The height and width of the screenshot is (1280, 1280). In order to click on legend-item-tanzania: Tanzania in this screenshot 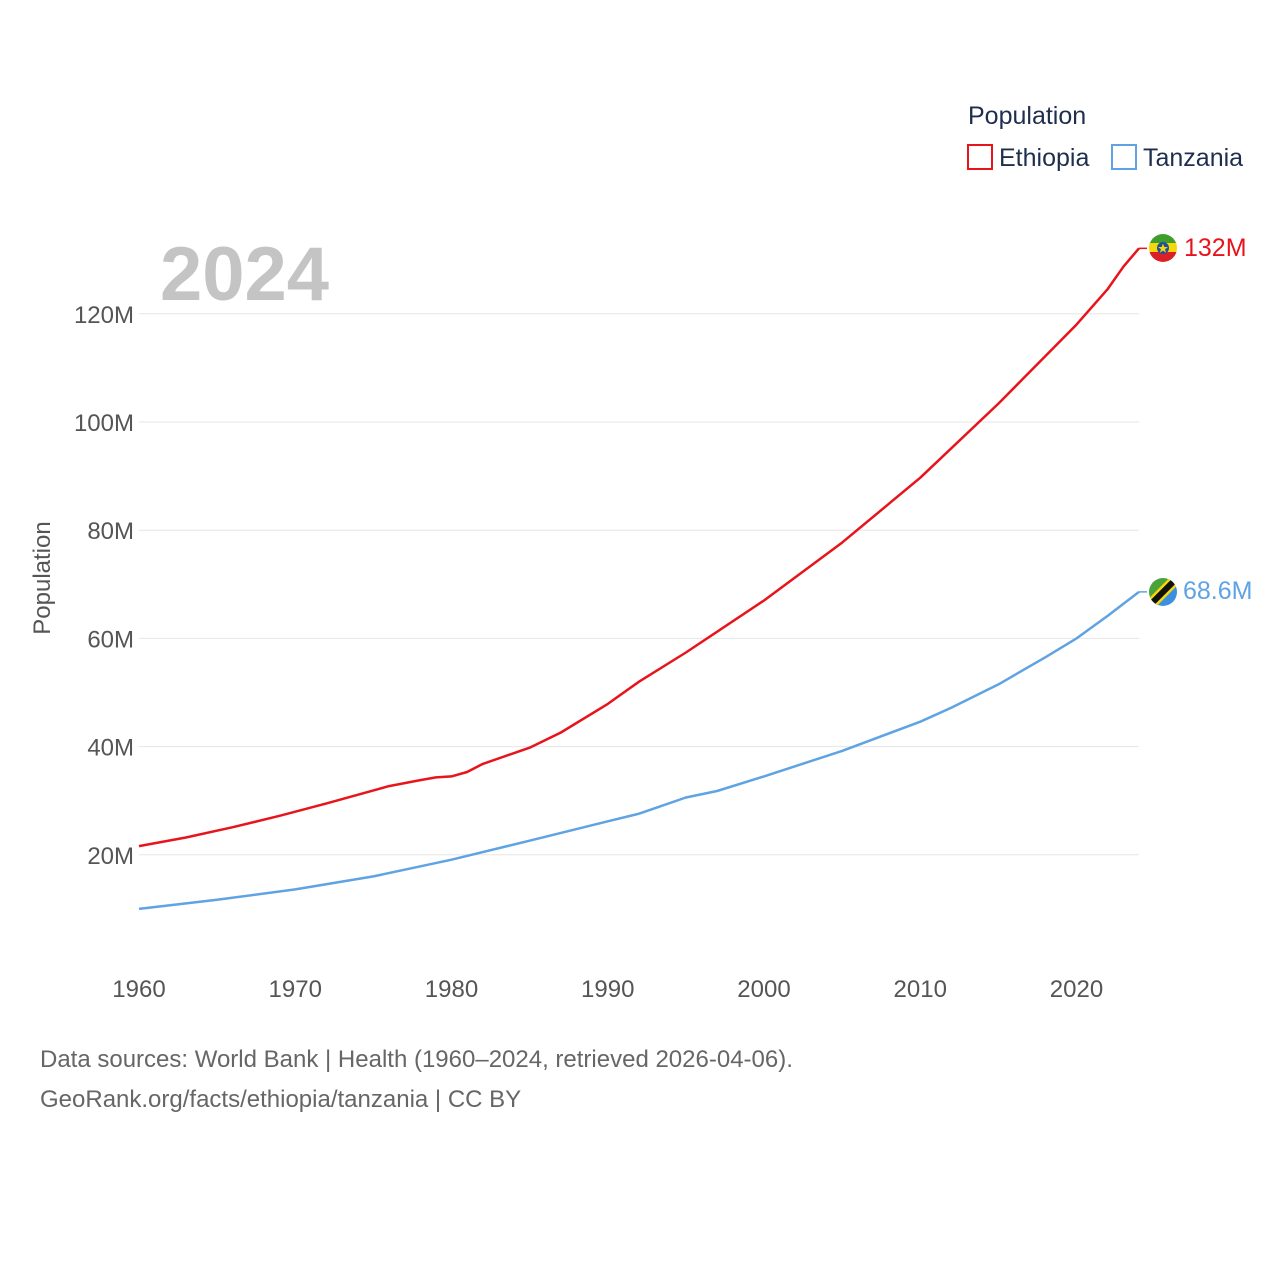, I will do `click(1177, 158)`.